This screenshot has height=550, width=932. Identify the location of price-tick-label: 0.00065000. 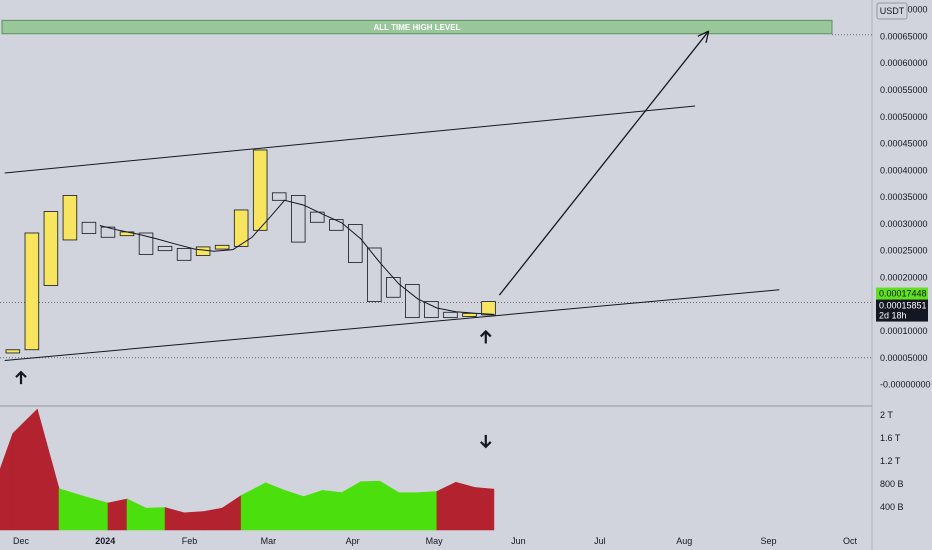
(904, 36).